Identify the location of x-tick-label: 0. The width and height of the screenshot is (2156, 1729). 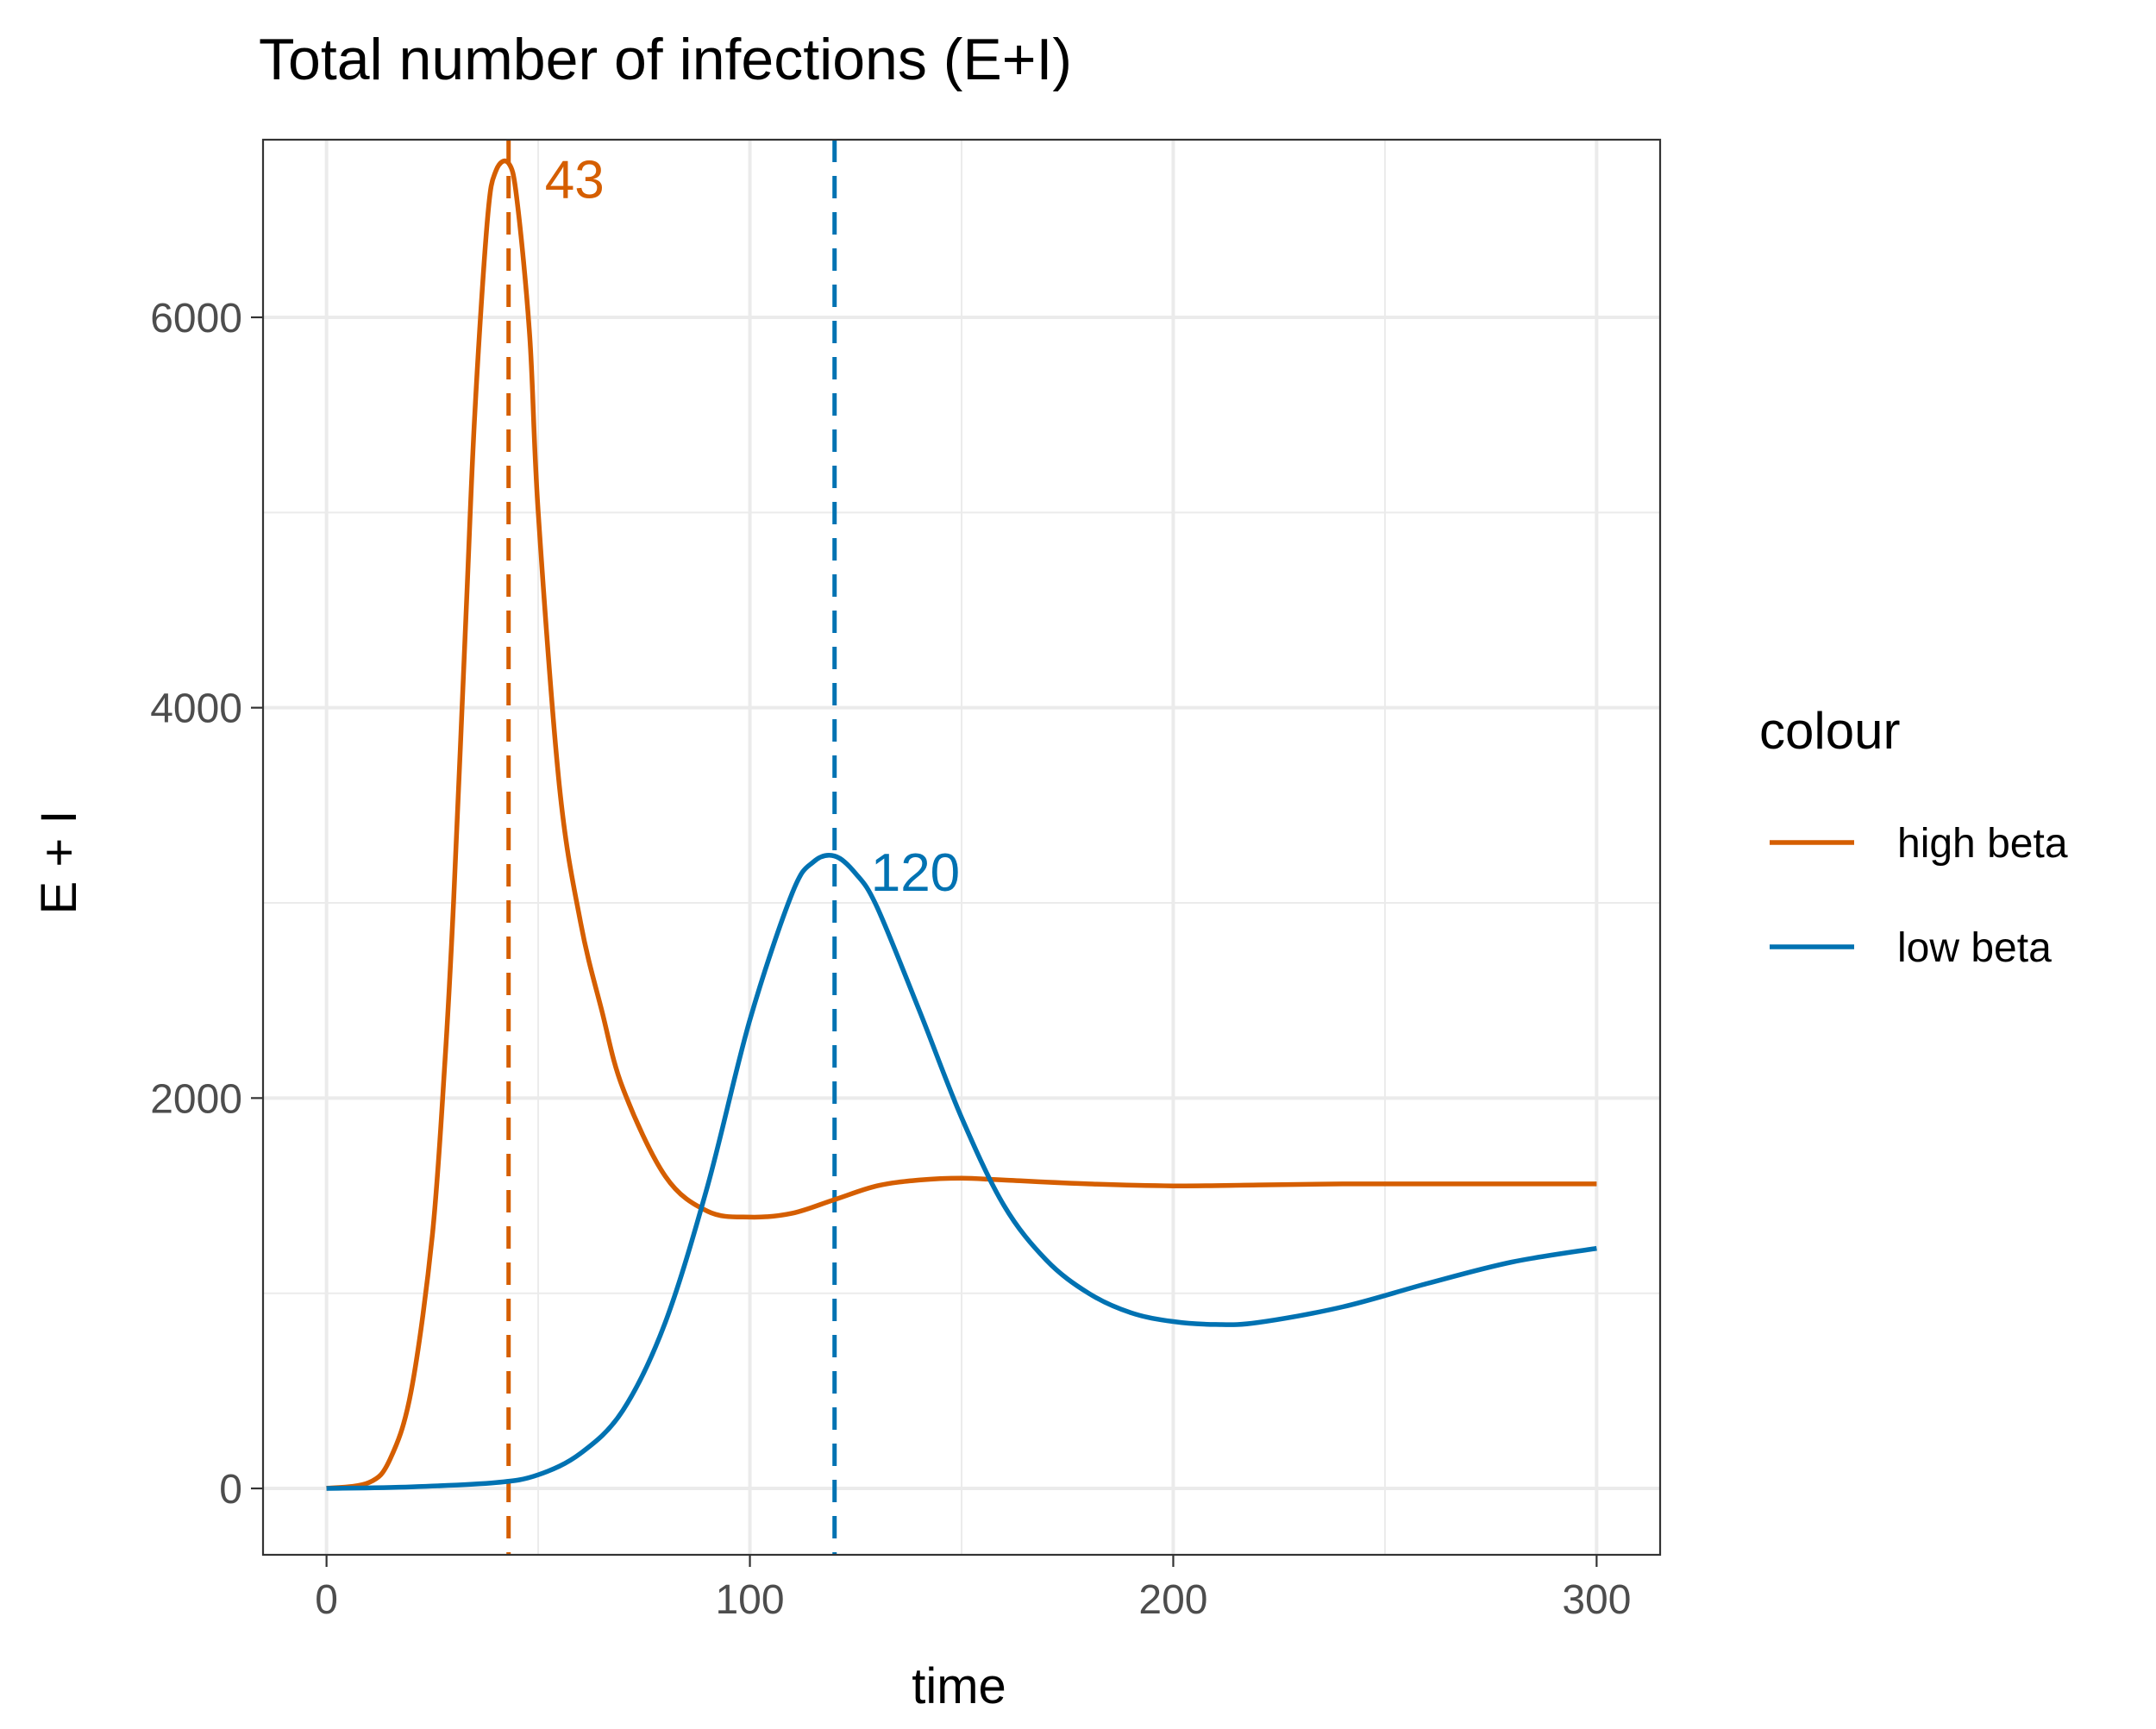
(326, 1600).